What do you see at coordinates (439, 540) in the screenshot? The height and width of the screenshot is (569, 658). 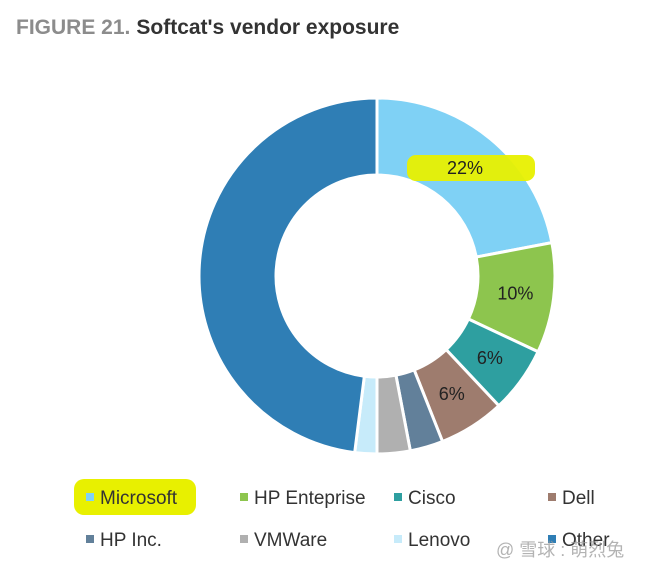 I see `legend-label-lenovo: Lenovo` at bounding box center [439, 540].